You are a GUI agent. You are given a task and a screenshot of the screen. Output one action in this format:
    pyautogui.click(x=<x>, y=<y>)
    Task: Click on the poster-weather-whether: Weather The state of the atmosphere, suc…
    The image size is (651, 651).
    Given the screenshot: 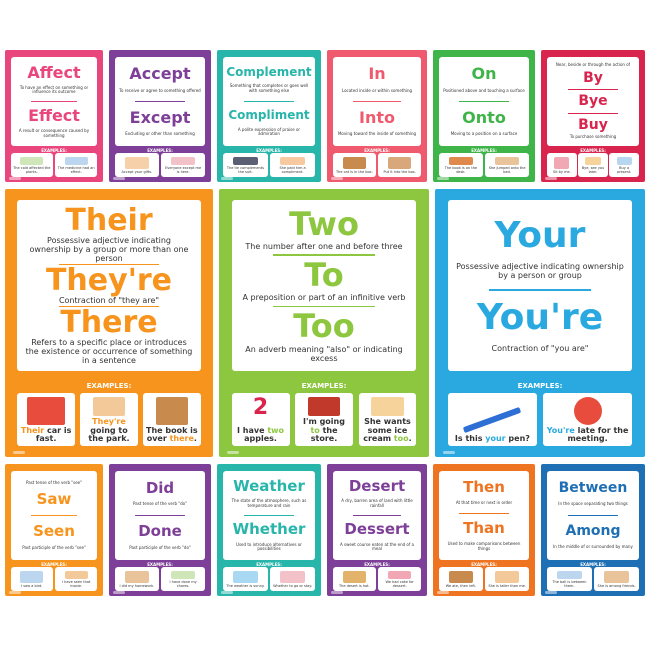 What is the action you would take?
    pyautogui.click(x=269, y=530)
    